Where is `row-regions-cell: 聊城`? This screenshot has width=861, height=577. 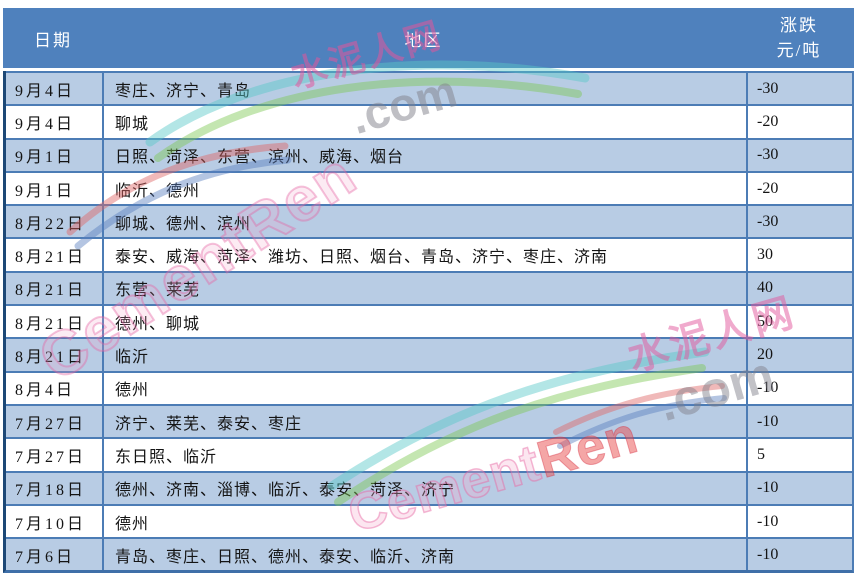 row-regions-cell: 聊城 is located at coordinates (132, 124).